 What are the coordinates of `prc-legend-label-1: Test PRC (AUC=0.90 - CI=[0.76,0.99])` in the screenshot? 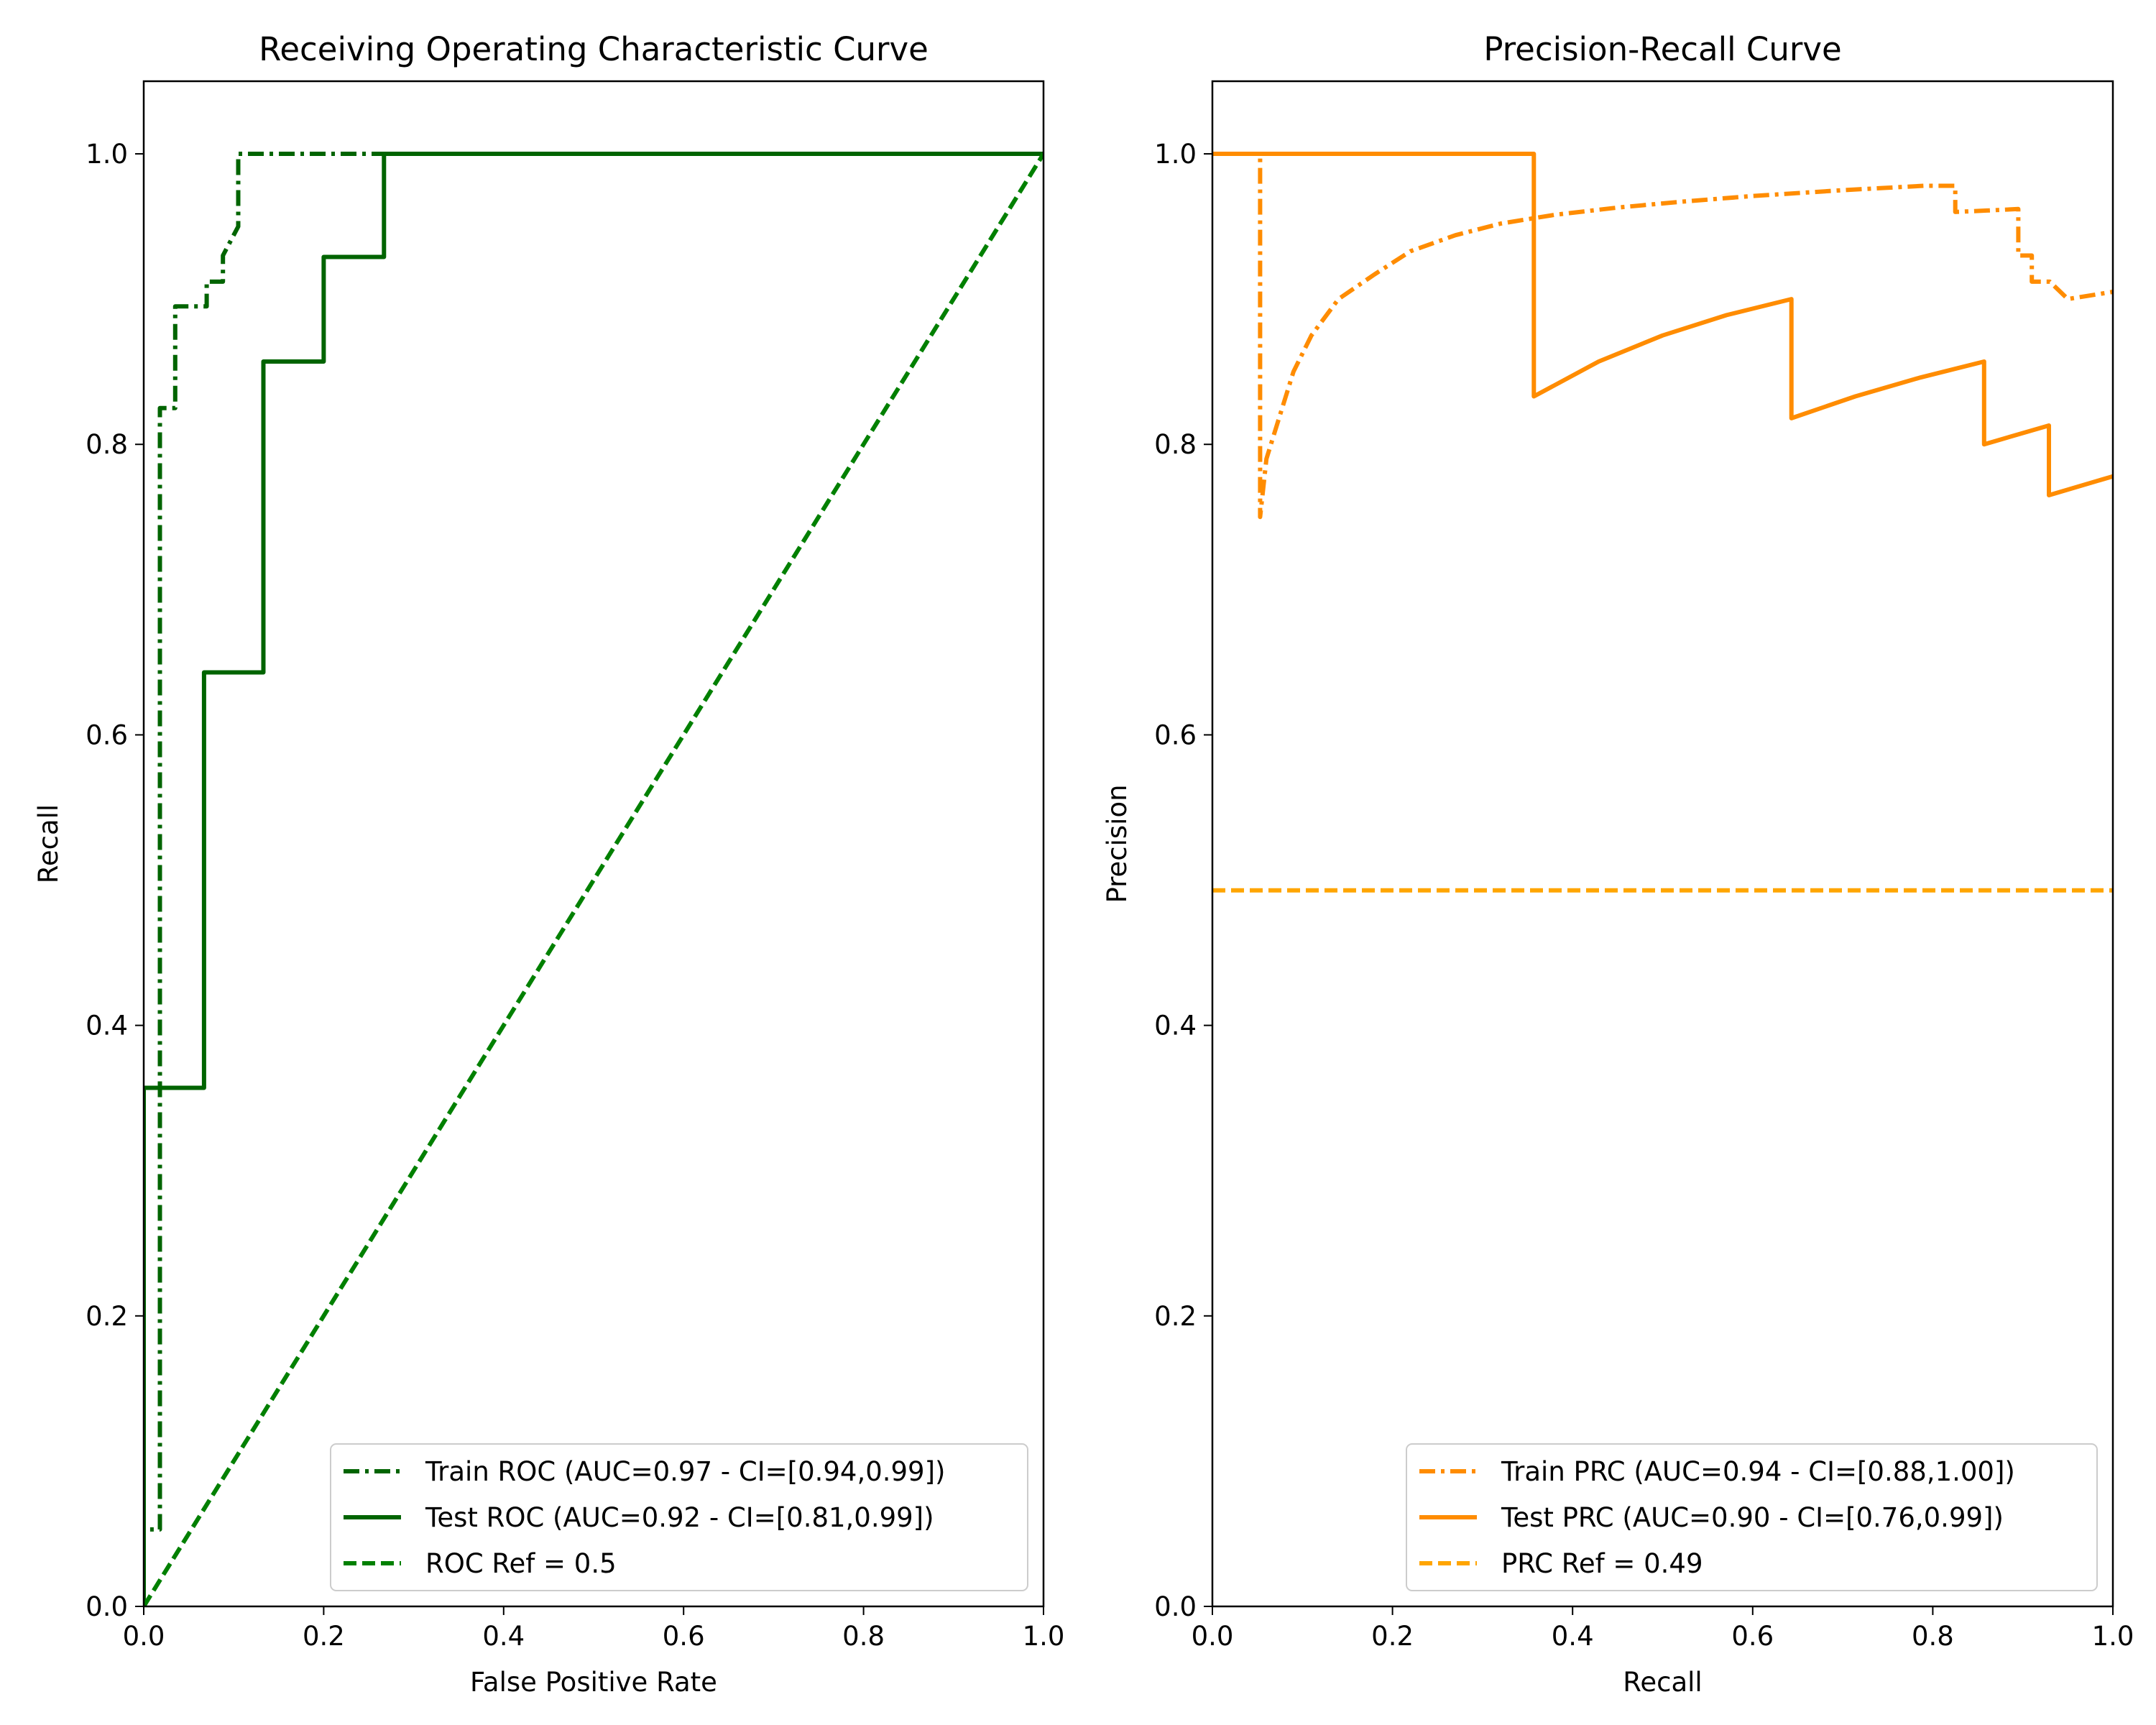 It's located at (1752, 1517).